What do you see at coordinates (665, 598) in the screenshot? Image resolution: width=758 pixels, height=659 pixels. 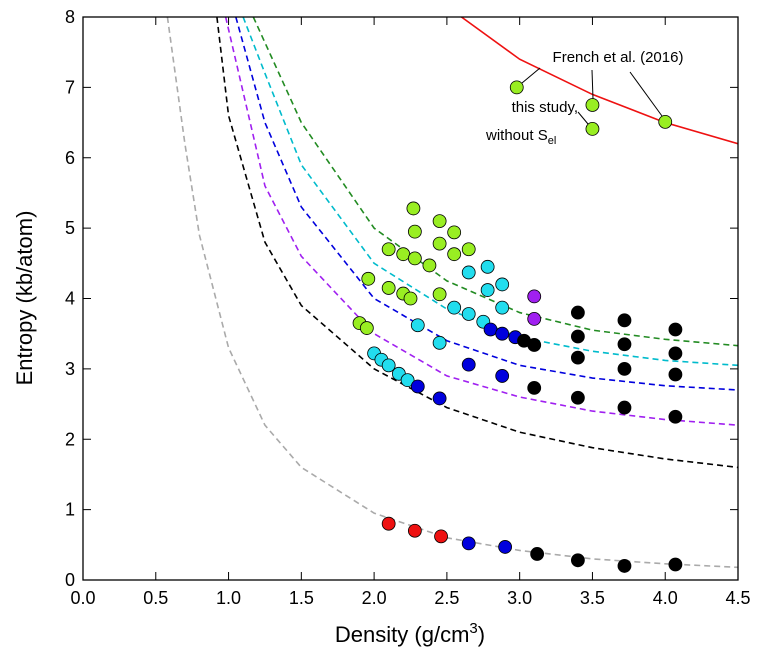 I see `x-tick-label: 4.0` at bounding box center [665, 598].